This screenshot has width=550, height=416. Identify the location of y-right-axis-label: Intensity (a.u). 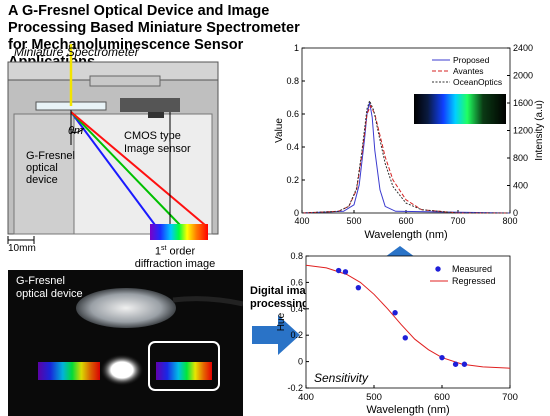
(539, 130).